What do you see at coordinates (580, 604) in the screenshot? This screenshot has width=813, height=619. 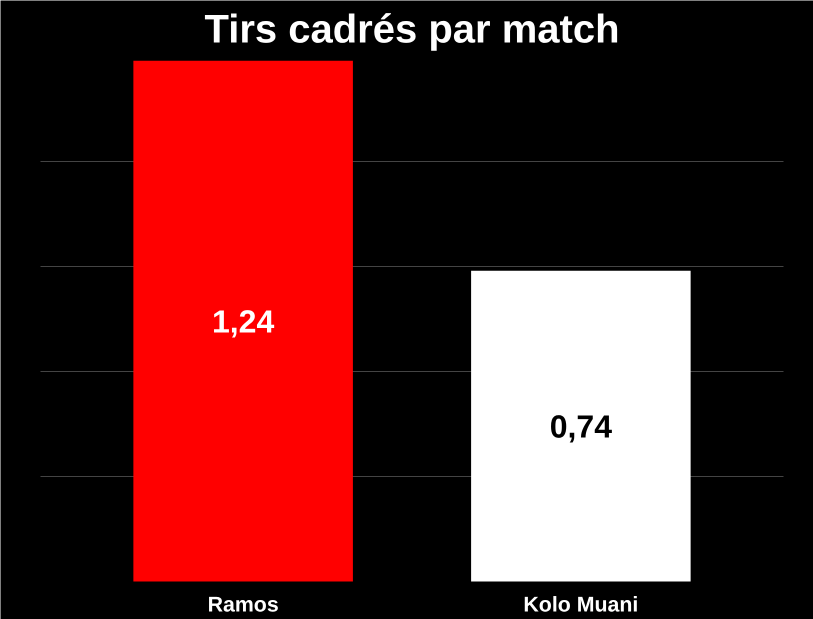 I see `x-tick-label: Kolo Muani` at bounding box center [580, 604].